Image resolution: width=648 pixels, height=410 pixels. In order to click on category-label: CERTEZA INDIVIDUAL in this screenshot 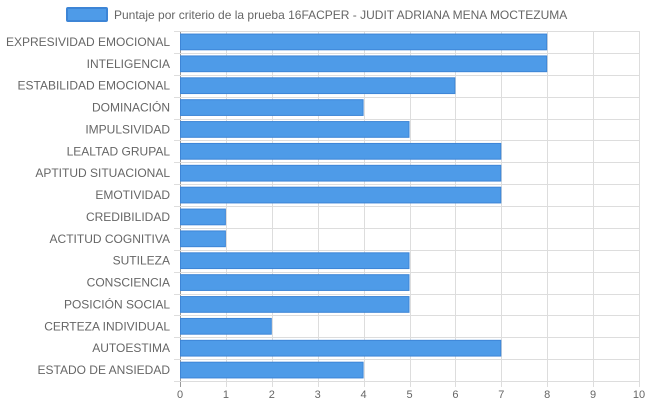, I will do `click(107, 326)`.